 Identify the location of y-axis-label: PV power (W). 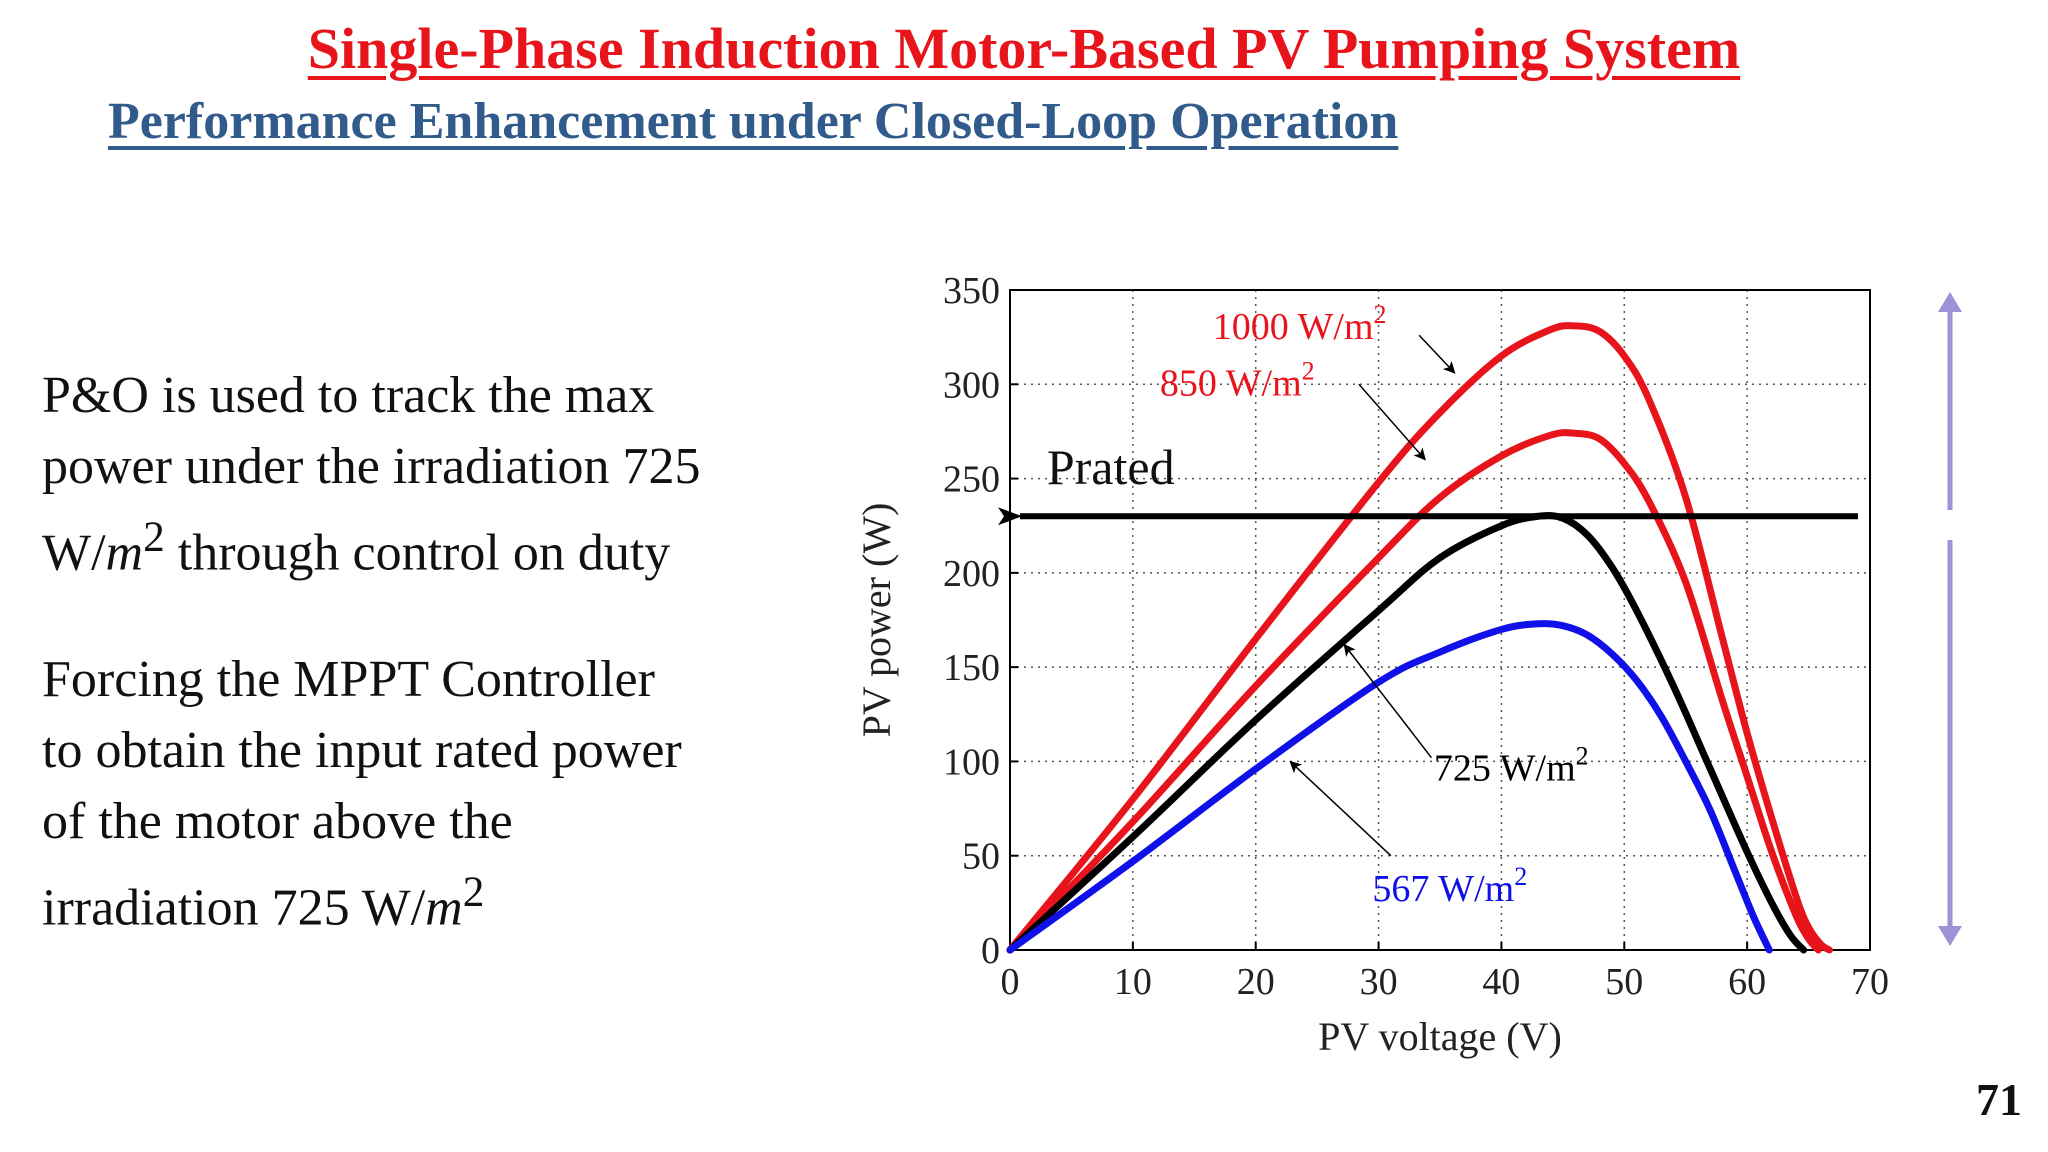
(876, 620).